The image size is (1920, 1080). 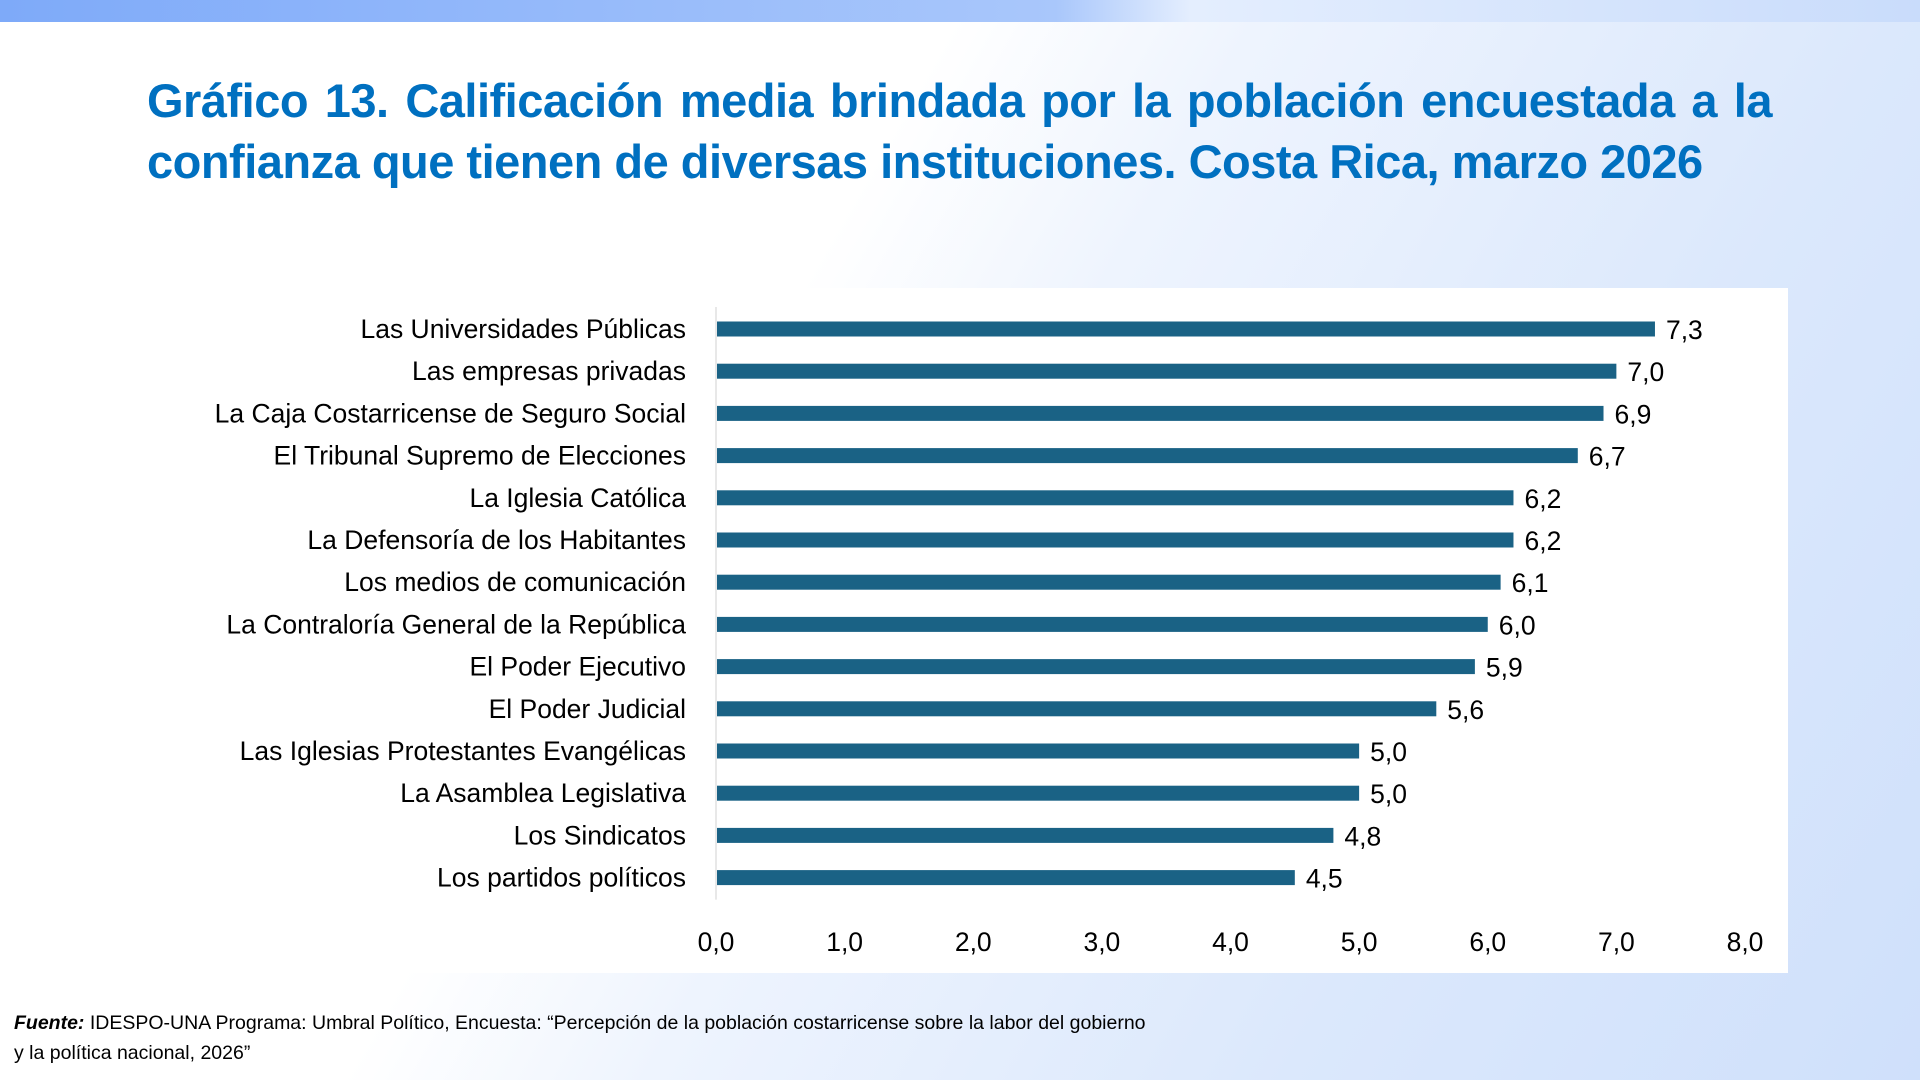 I want to click on category-label: Las empresas privadas, so click(x=549, y=371).